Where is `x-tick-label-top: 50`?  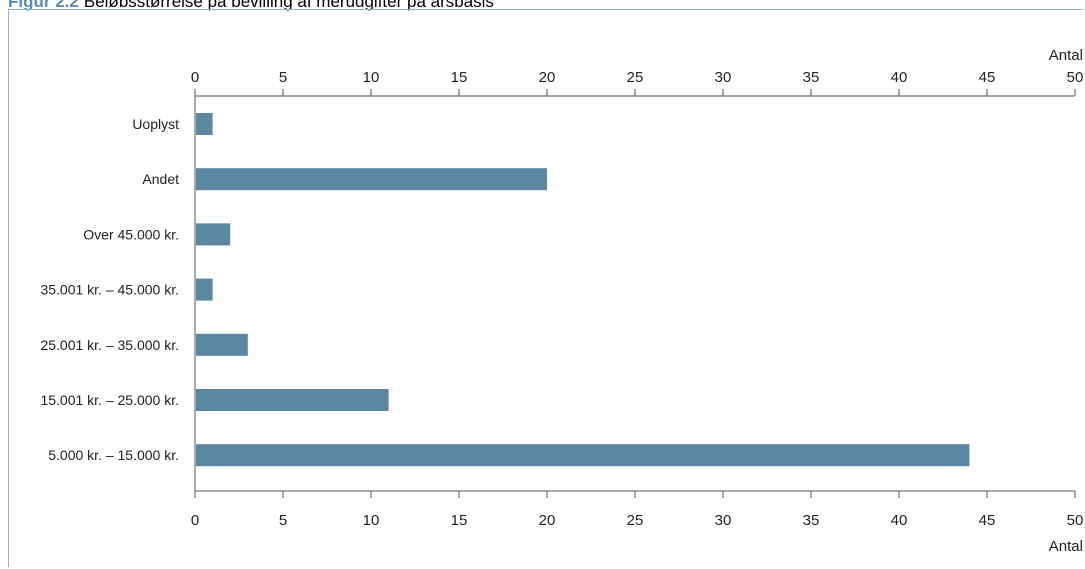
x-tick-label-top: 50 is located at coordinates (1075, 77).